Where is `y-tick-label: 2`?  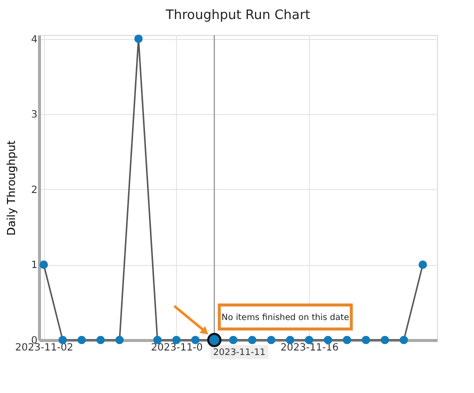 y-tick-label: 2 is located at coordinates (34, 190).